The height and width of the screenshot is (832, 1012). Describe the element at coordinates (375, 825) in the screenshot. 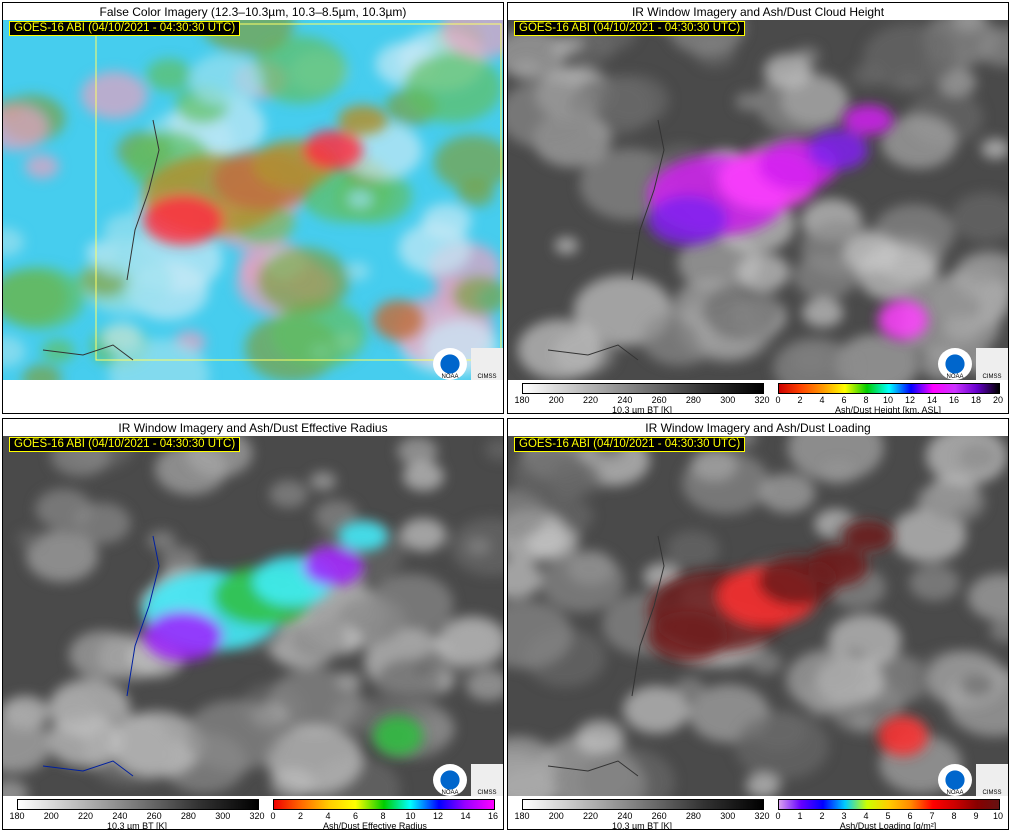

I see `colorbar-label: Ash/Dust Effective Radius [µm]` at that location.